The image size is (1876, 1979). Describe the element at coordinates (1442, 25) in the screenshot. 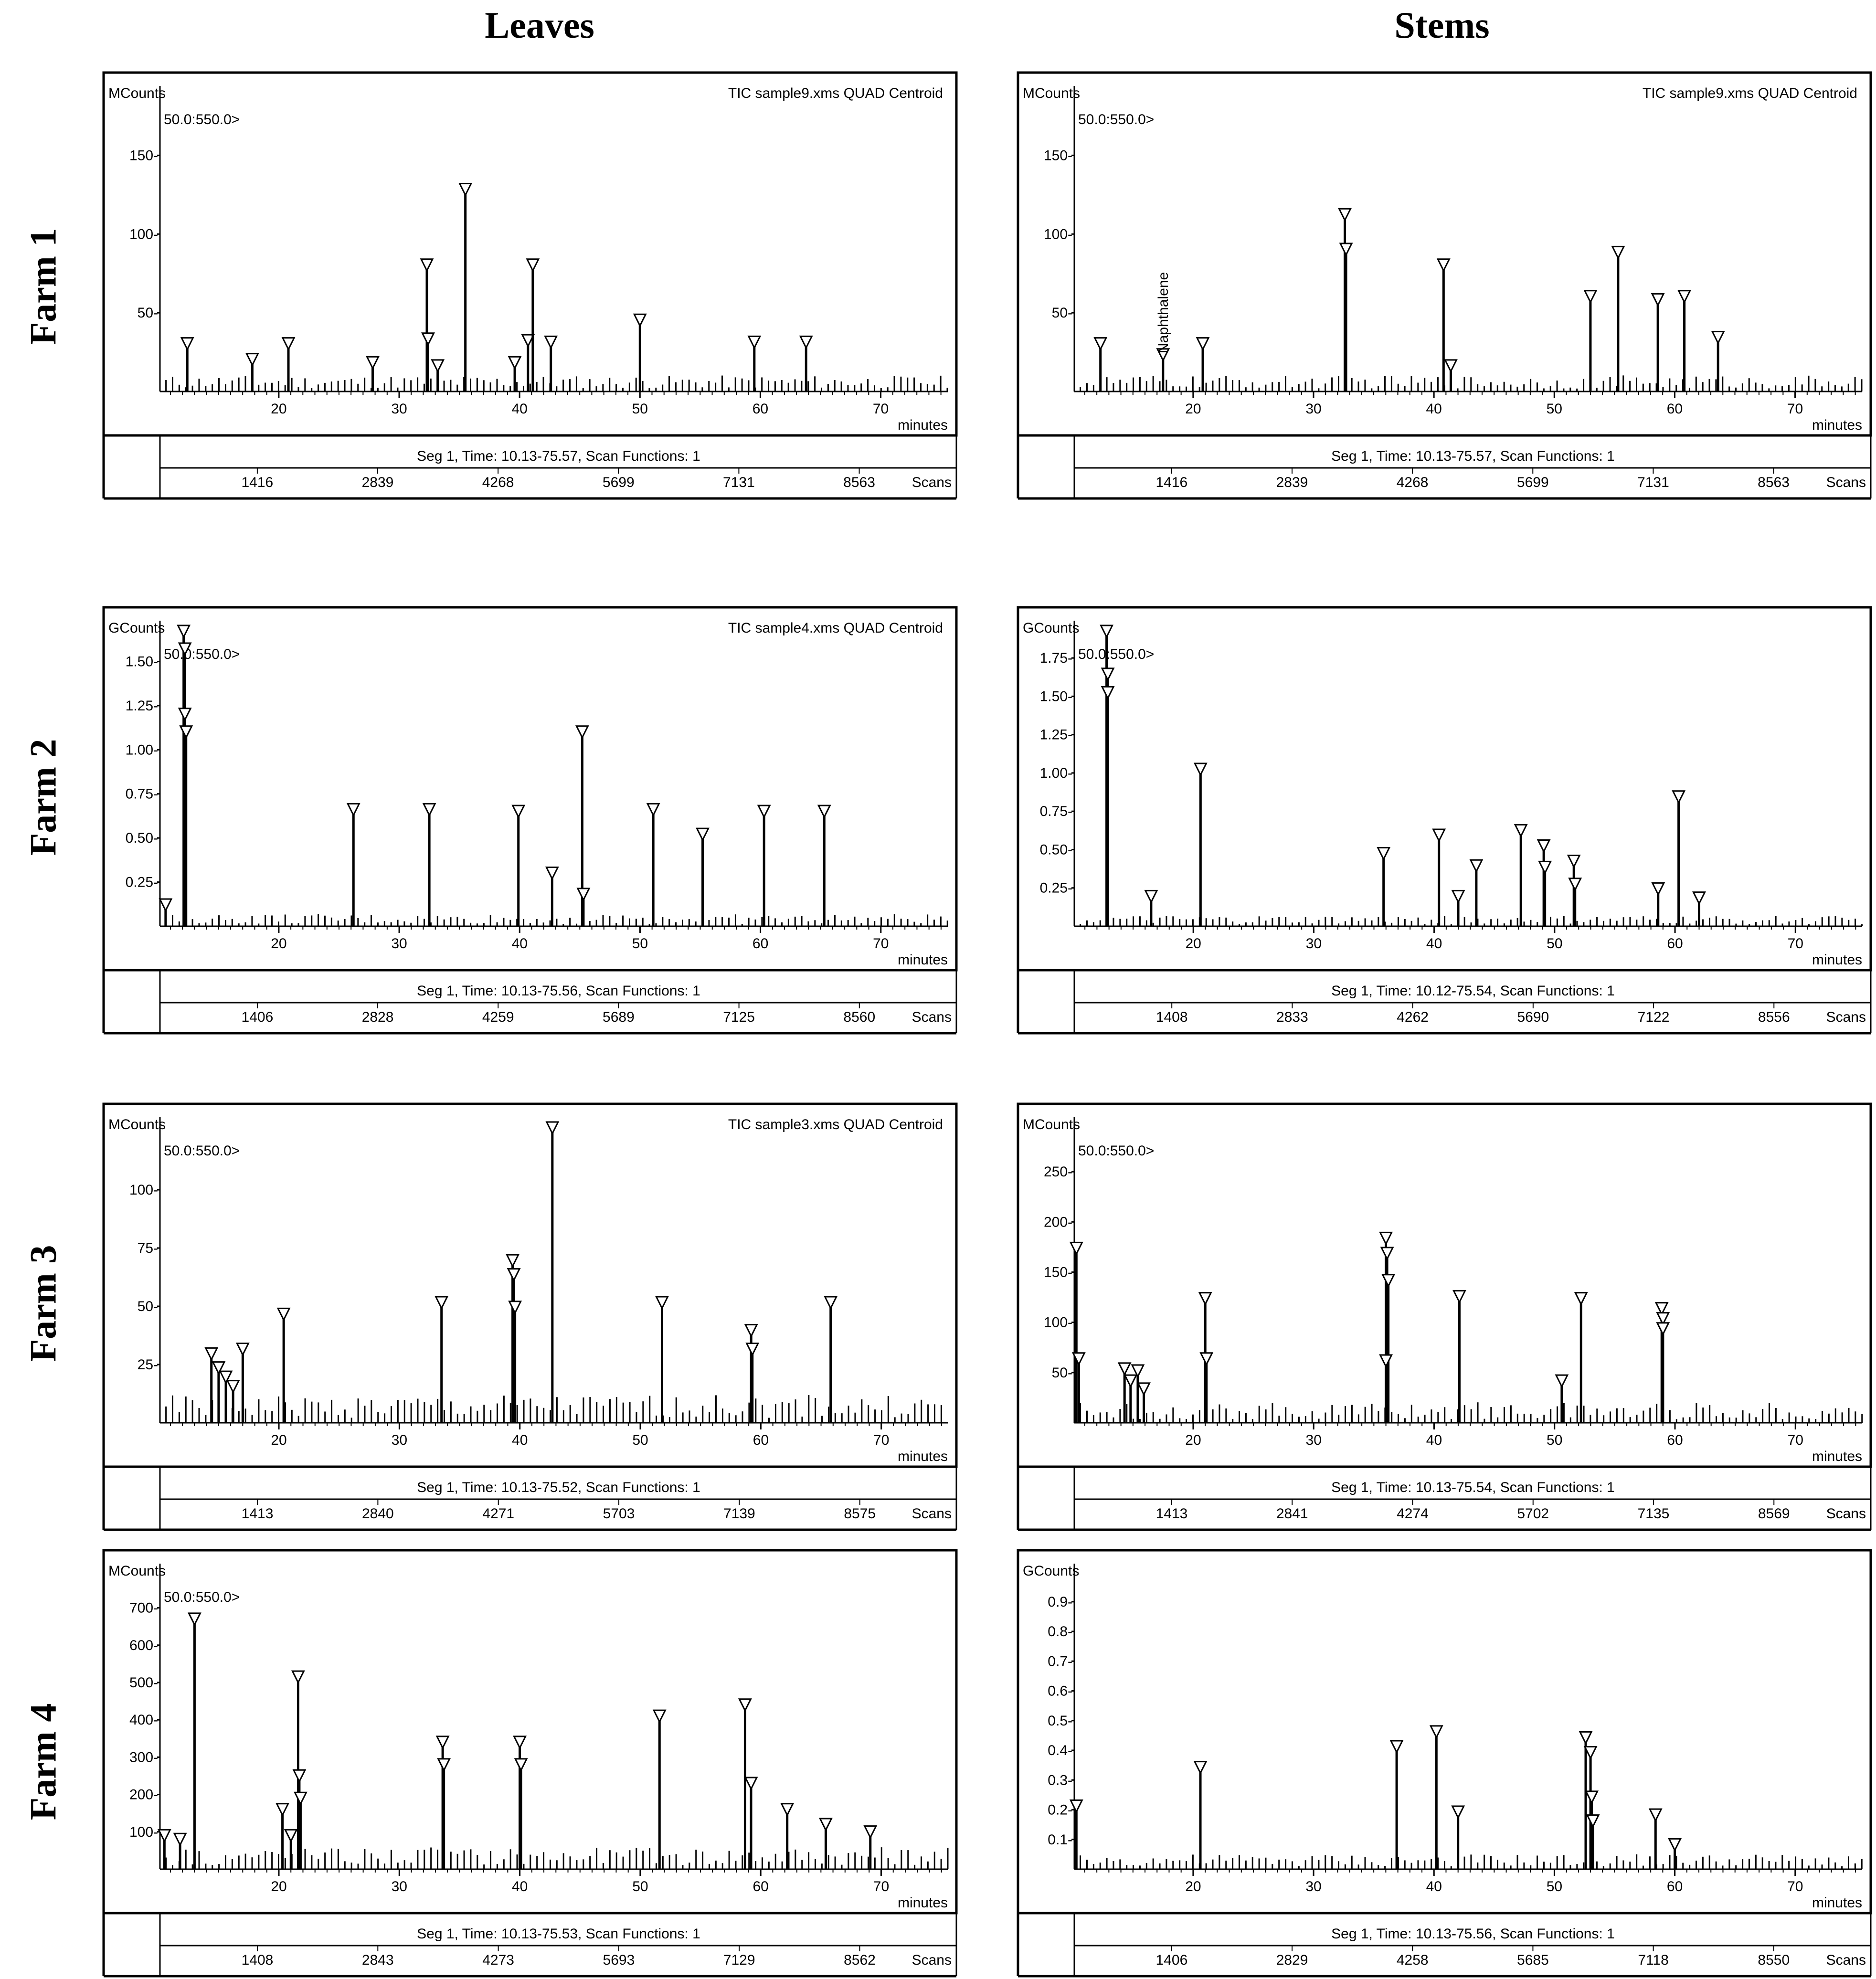

I see `column-header-stems: Stems` at that location.